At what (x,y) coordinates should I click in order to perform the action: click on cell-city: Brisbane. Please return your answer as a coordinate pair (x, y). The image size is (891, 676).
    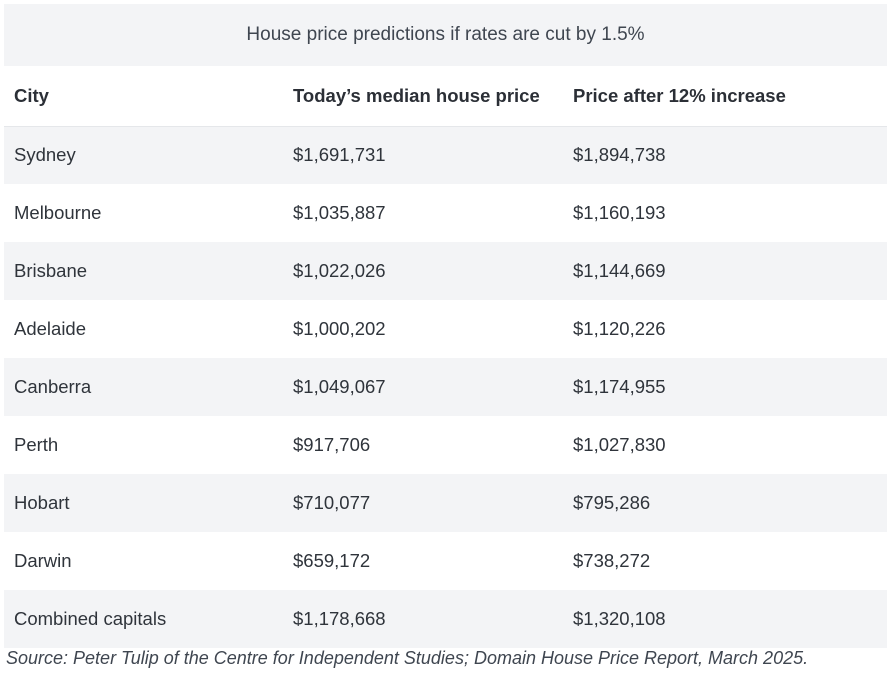
    Looking at the image, I should click on (51, 270).